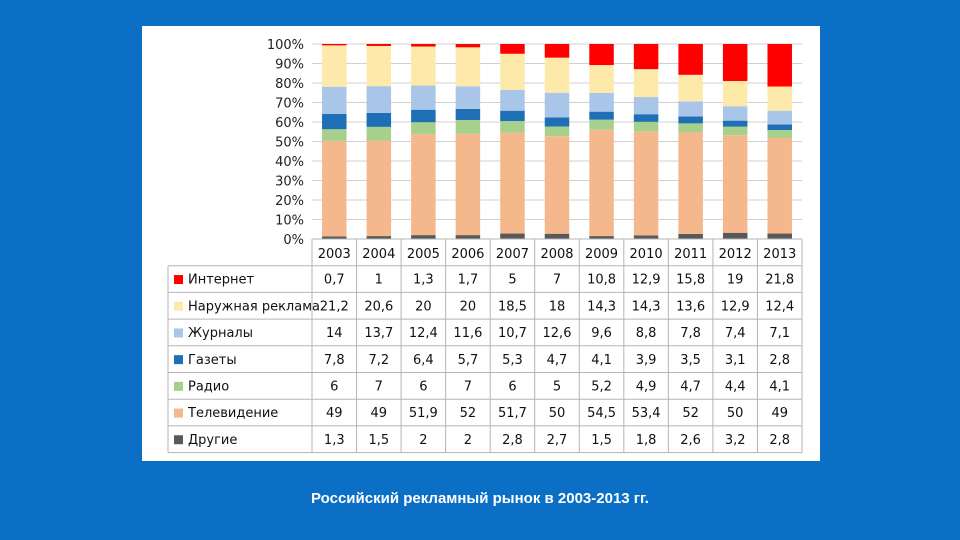  I want to click on y-tick-label: 90%, so click(289, 65).